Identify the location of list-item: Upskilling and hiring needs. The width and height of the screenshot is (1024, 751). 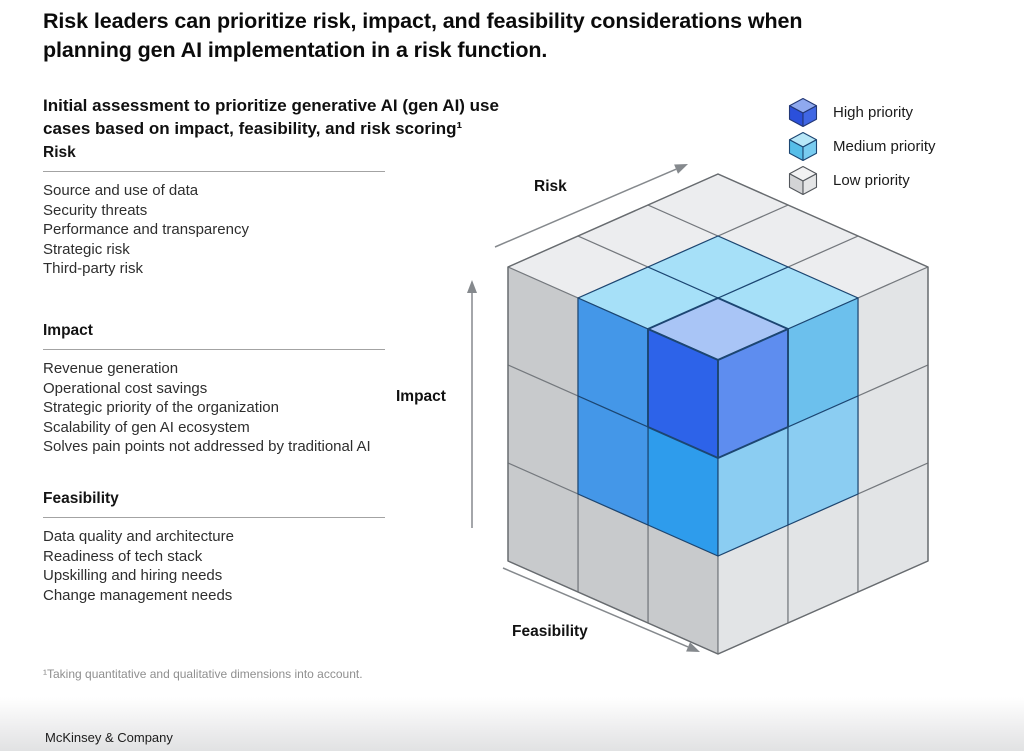
(133, 575).